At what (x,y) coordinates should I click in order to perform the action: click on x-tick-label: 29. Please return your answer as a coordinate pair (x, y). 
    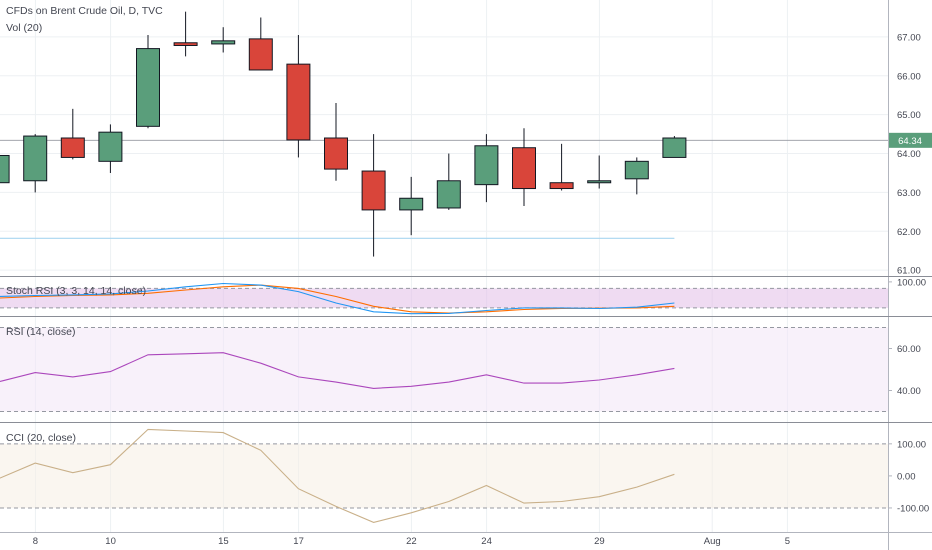
    Looking at the image, I should click on (599, 541).